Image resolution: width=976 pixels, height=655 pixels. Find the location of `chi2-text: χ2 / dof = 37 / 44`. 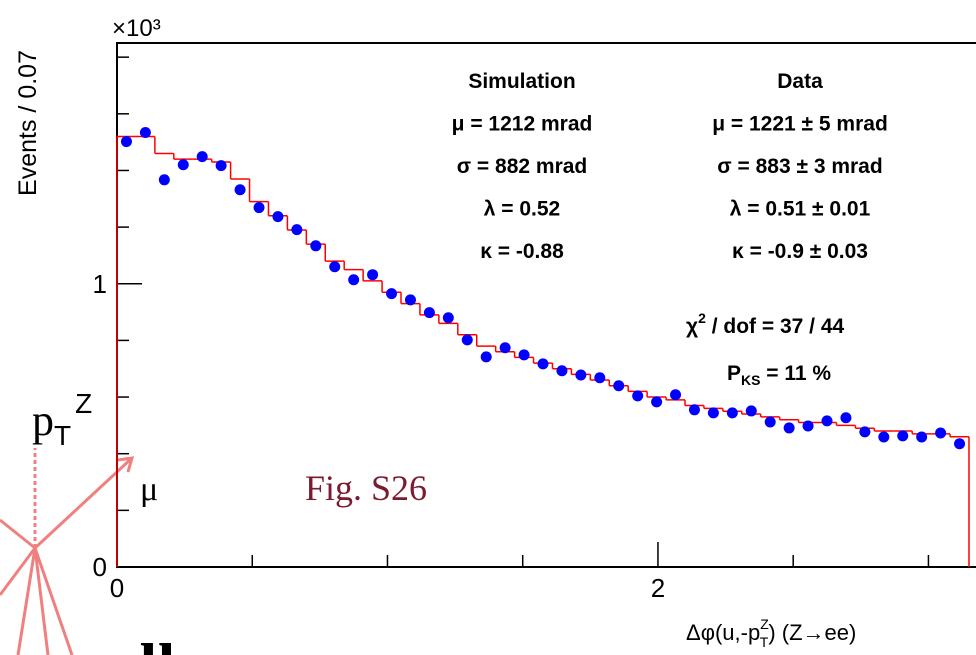

chi2-text: χ2 / dof = 37 / 44 is located at coordinates (765, 324).